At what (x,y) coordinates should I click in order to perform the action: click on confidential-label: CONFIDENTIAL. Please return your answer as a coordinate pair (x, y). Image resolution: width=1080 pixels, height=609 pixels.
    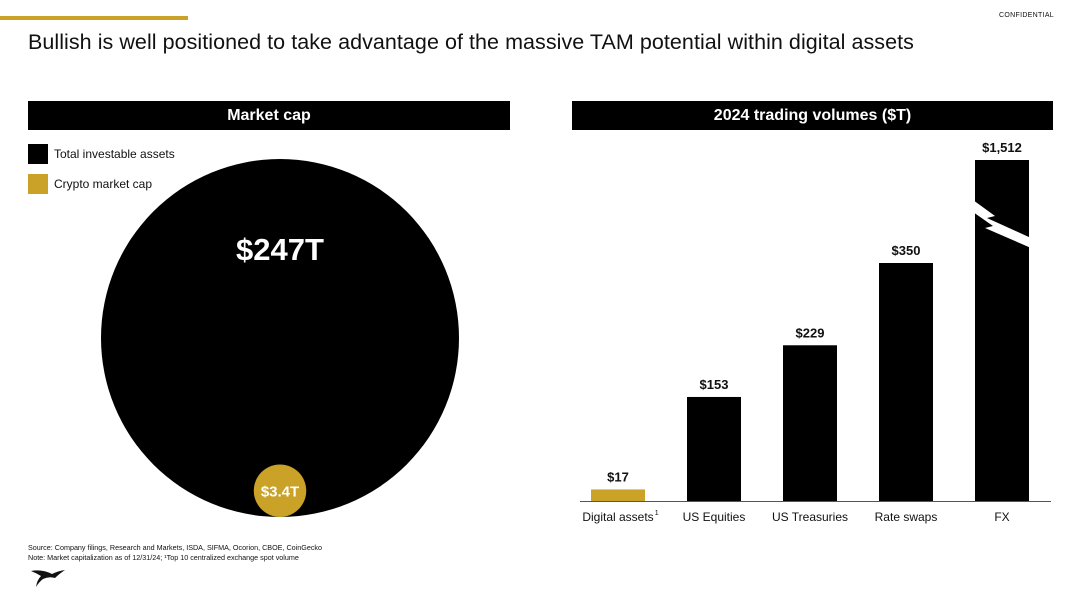
    Looking at the image, I should click on (1026, 15).